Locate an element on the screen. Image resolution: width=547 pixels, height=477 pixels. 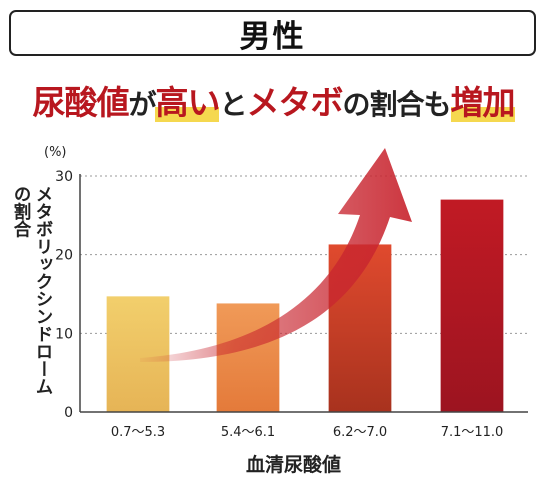
x-tick-label: 0.7～5.3 is located at coordinates (138, 432).